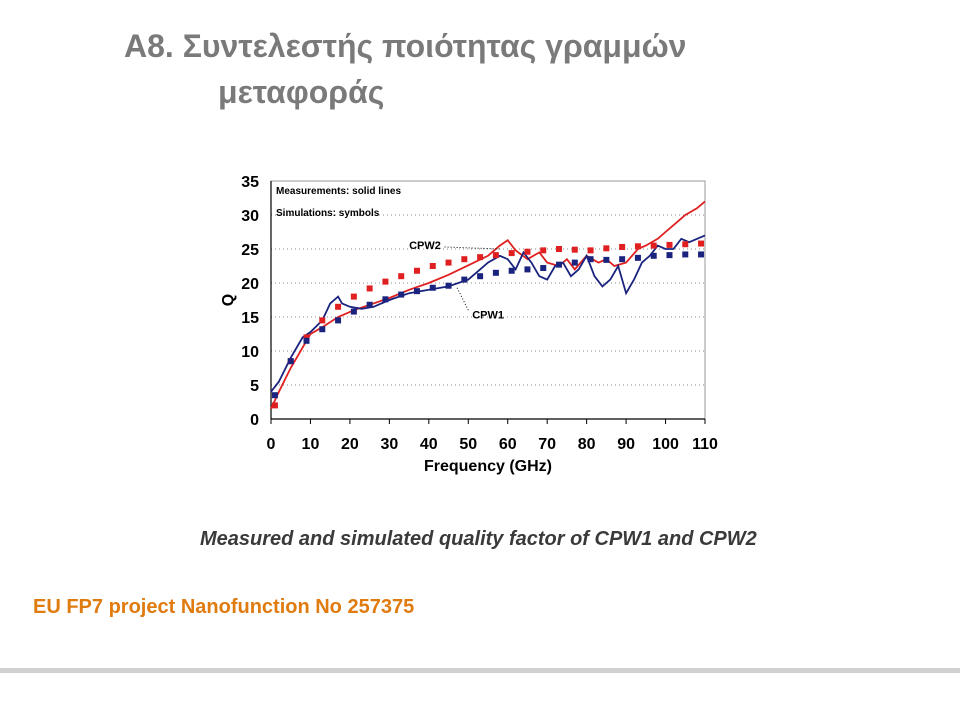 This screenshot has width=960, height=720. Describe the element at coordinates (405, 46) in the screenshot. I see `slide-title-line1: A8. Συντελεστής ποιότητας γραμμών` at that location.